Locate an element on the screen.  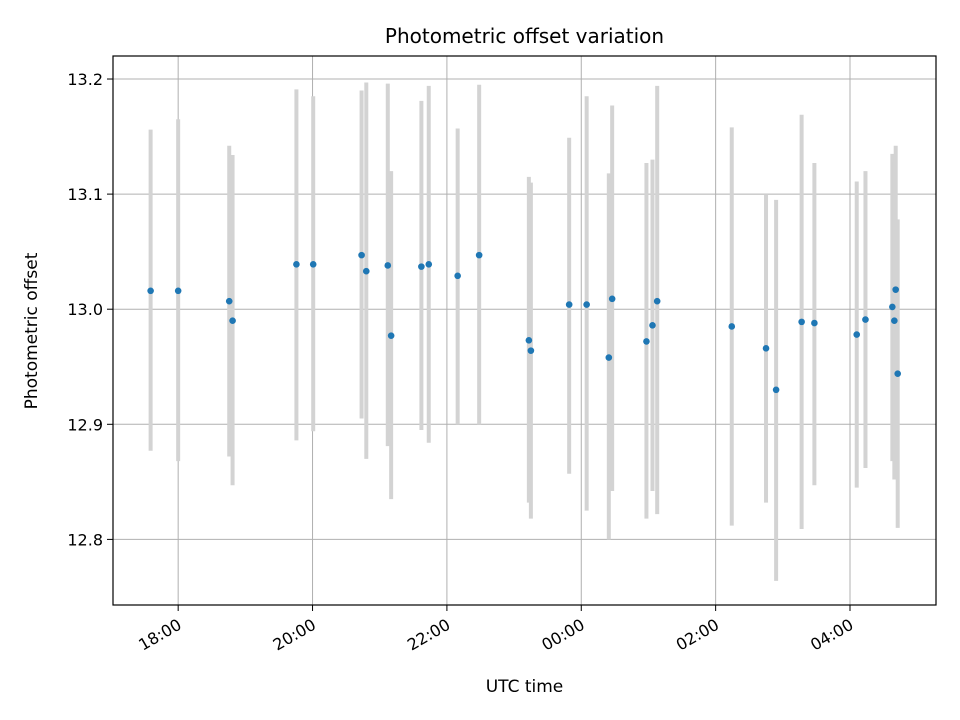
y-tick-label: 12.9 is located at coordinates (85, 424).